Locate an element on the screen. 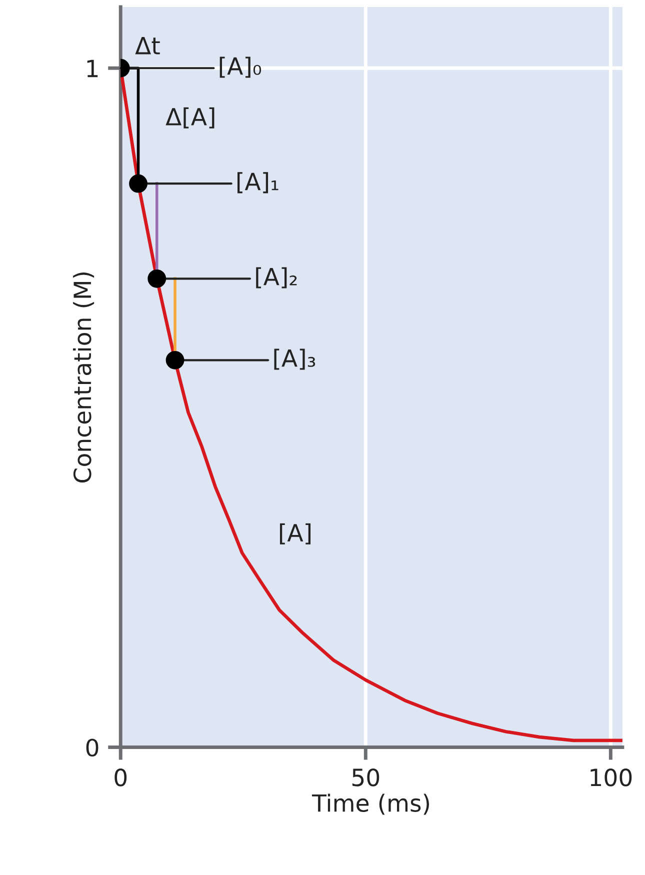 This screenshot has width=645, height=875. x-tick-label: 0 is located at coordinates (120, 777).